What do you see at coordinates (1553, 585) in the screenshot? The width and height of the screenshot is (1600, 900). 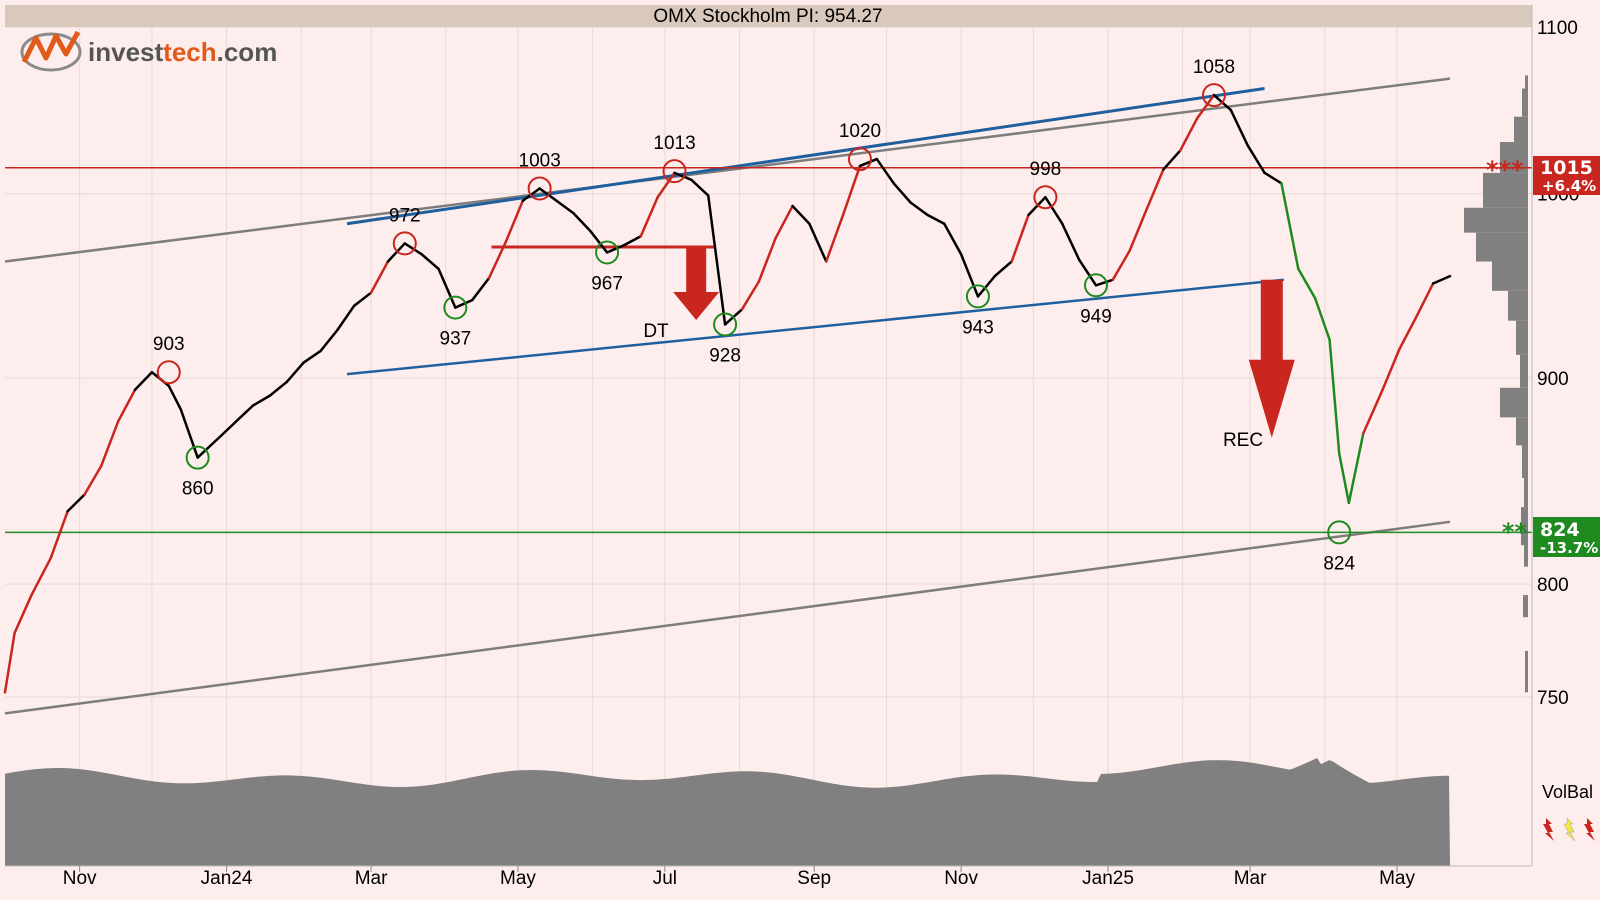 I see `y-tick-label: 800` at bounding box center [1553, 585].